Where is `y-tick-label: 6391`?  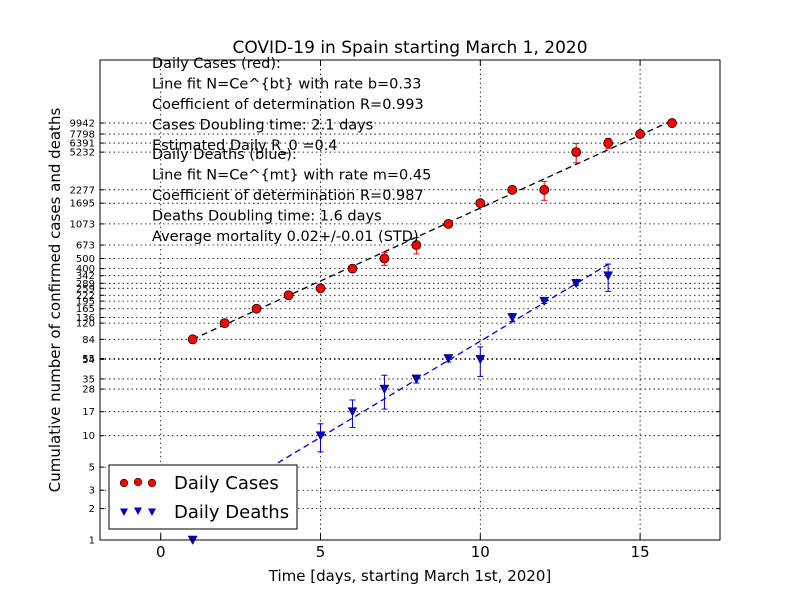 y-tick-label: 6391 is located at coordinates (82, 144).